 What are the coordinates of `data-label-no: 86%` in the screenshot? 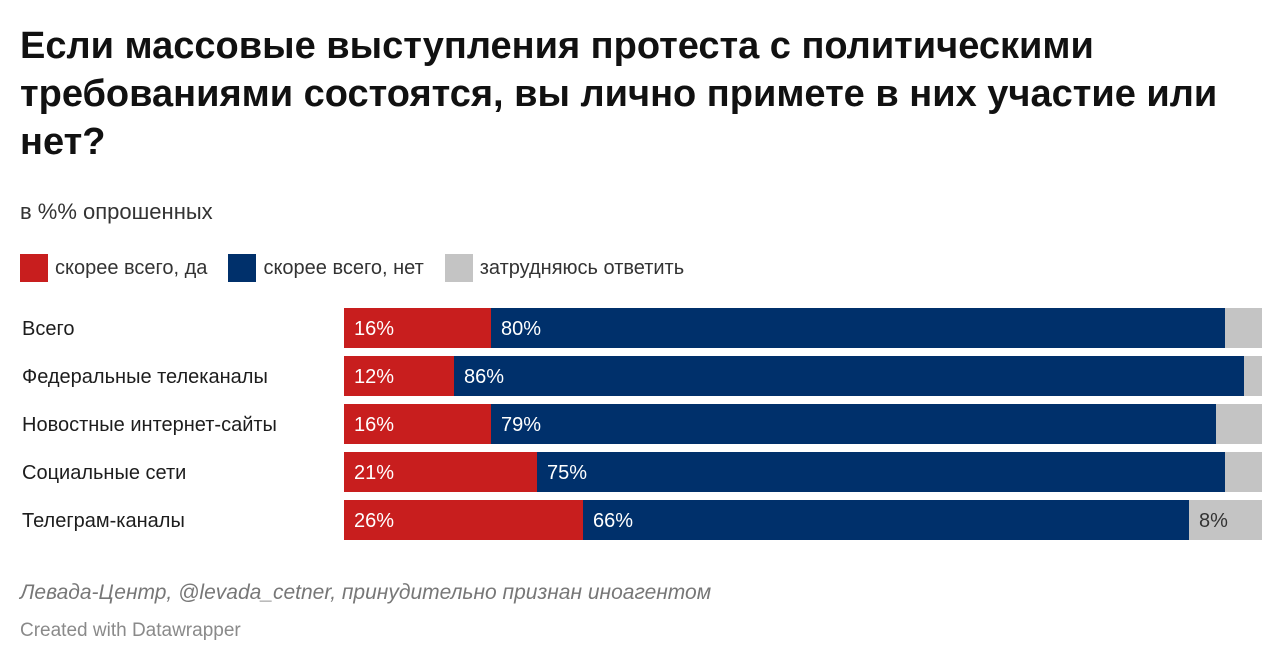 It's located at (484, 377).